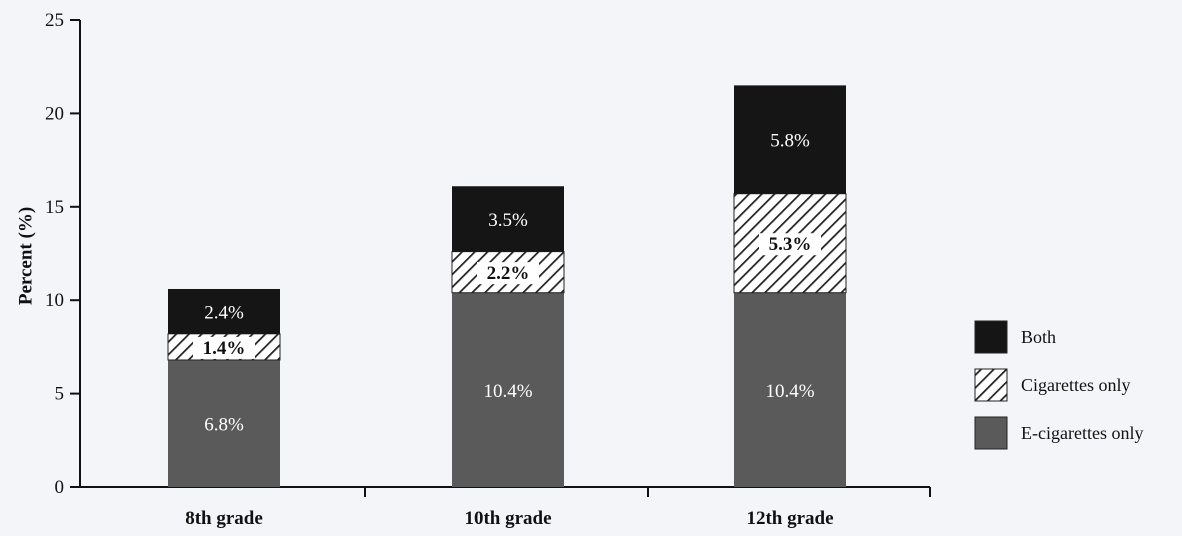  I want to click on y-tick-label: 0, so click(60, 487).